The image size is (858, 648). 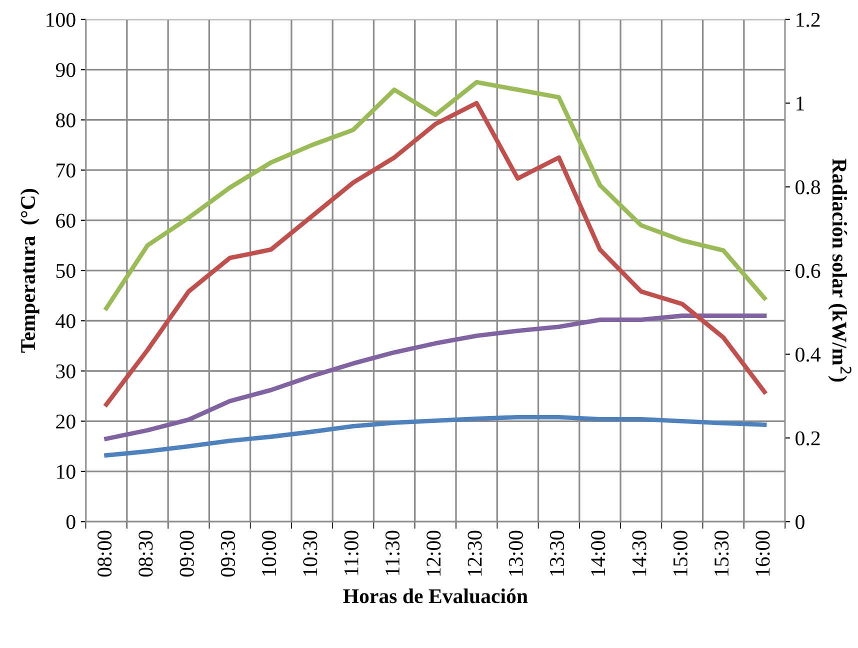 I want to click on x-tick-label: 15:30, so click(x=721, y=553).